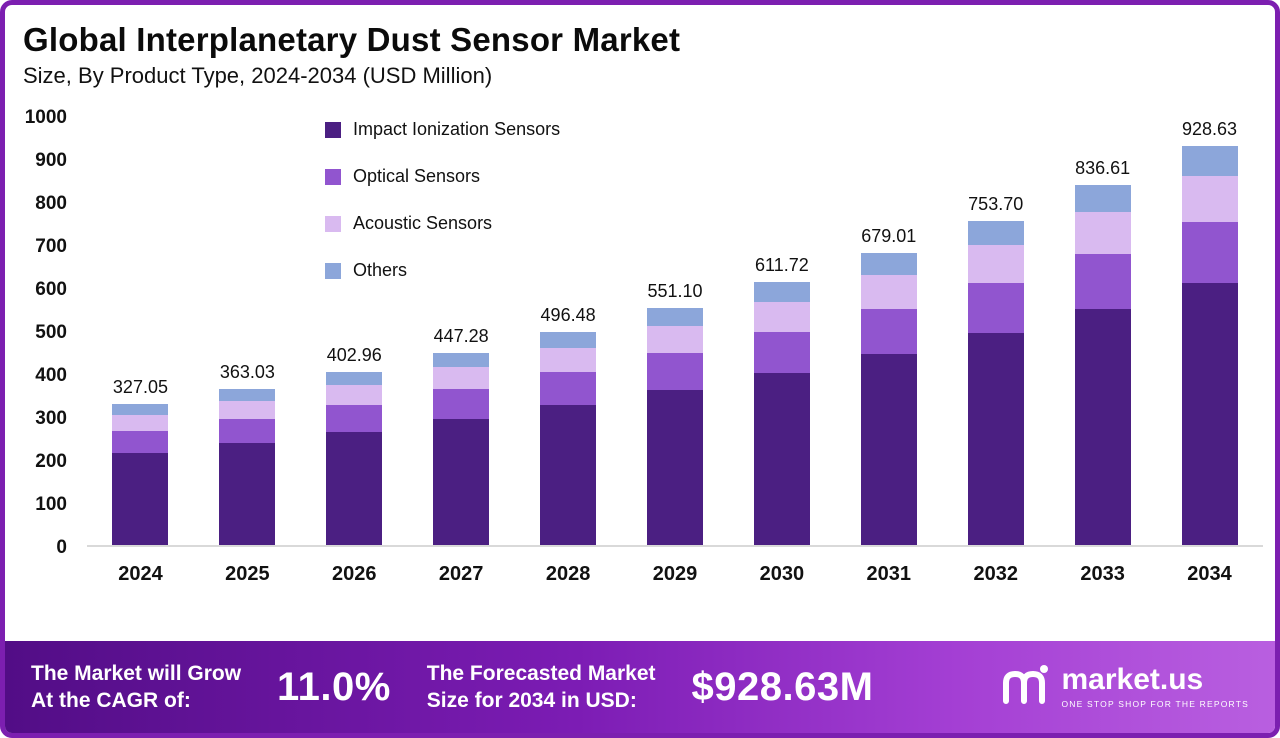 The image size is (1280, 738). I want to click on x-axis-label: 2031, so click(889, 574).